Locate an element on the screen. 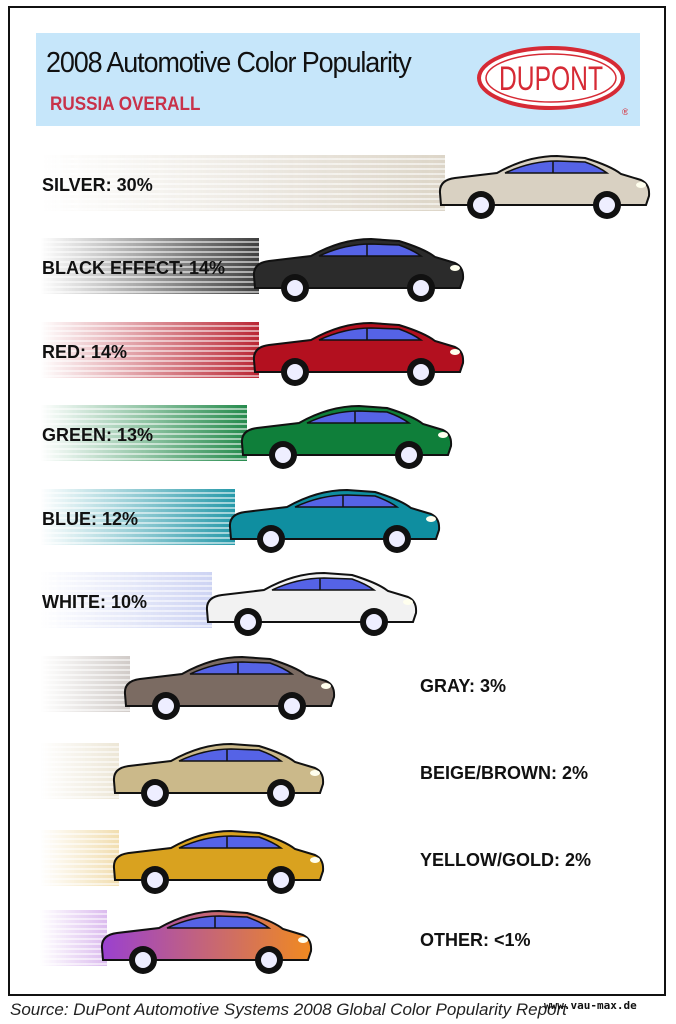 This screenshot has width=676, height=1024. dupont-logo: DUPONT ® is located at coordinates (552, 81).